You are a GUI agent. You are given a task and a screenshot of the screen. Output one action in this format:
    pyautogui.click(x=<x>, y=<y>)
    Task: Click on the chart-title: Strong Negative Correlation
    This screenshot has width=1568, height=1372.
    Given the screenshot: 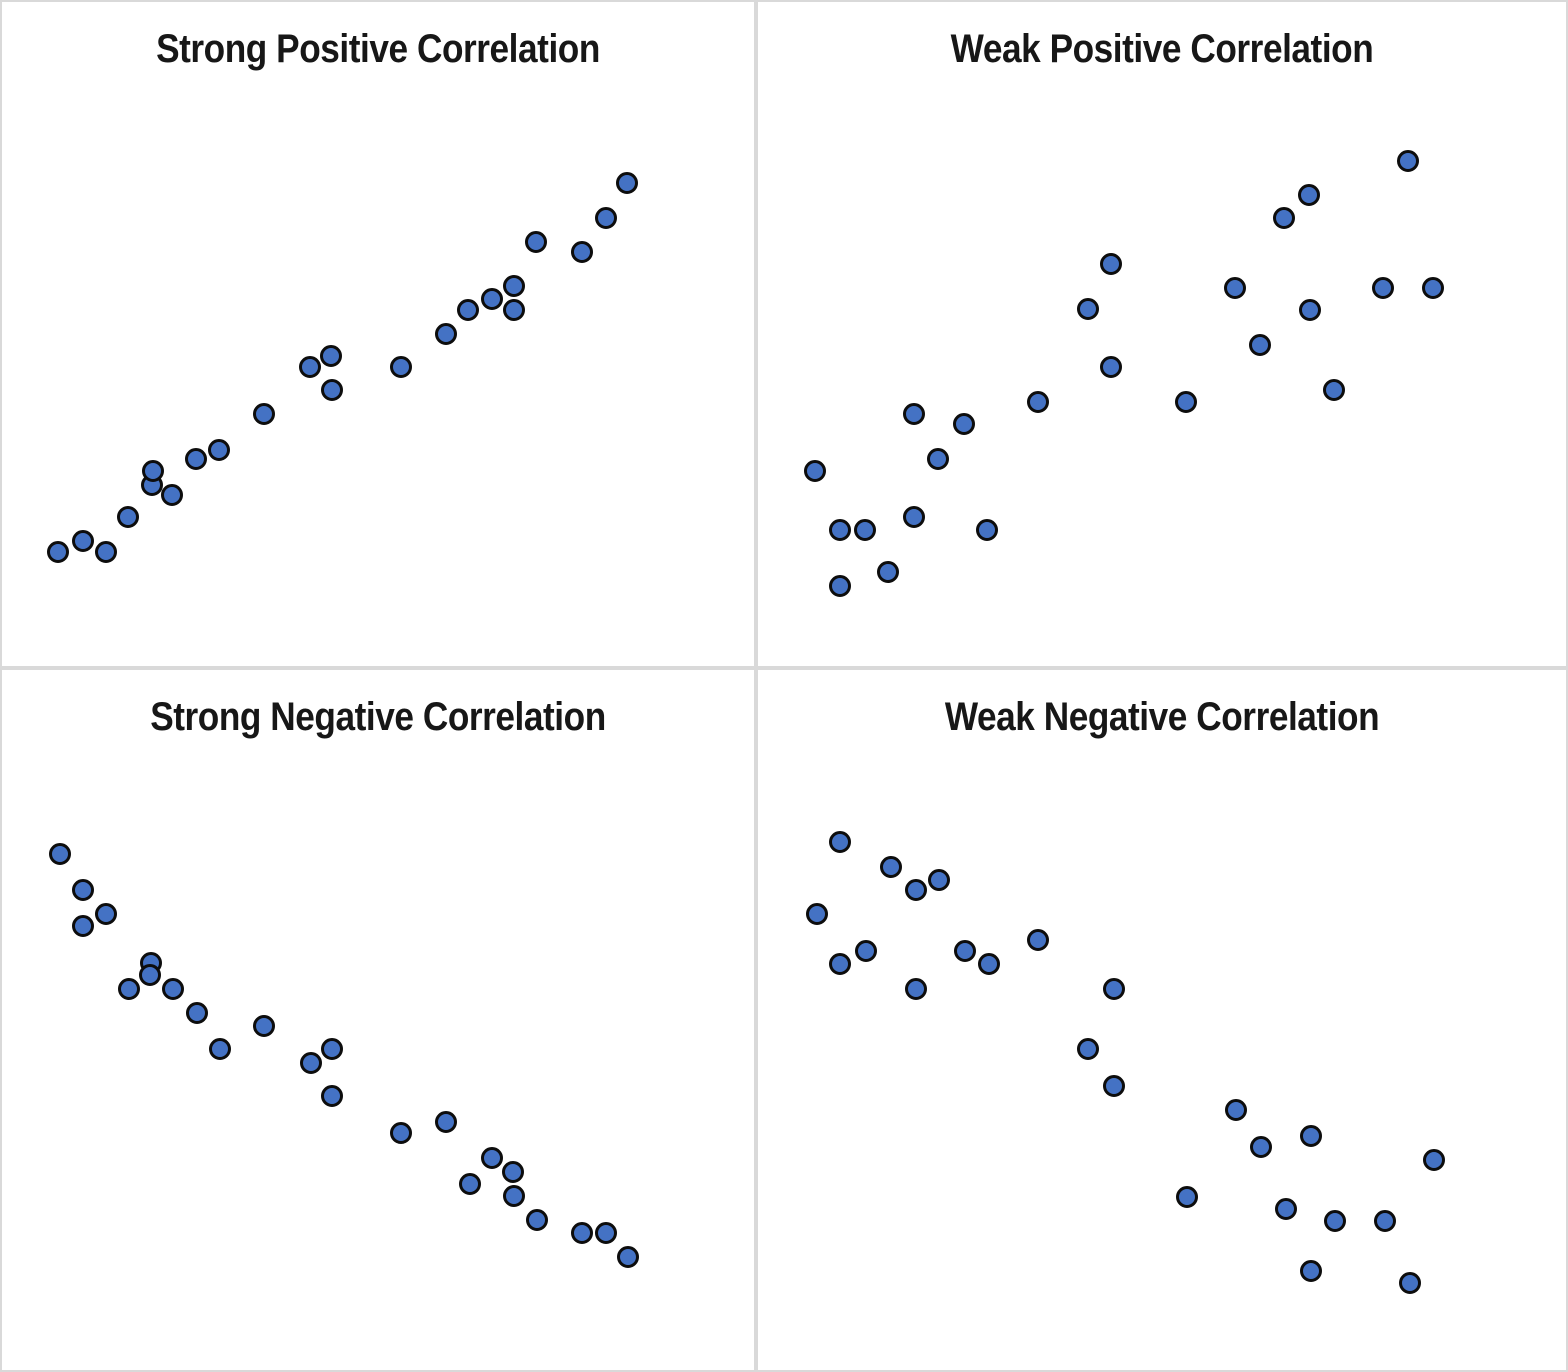 What is the action you would take?
    pyautogui.click(x=378, y=717)
    